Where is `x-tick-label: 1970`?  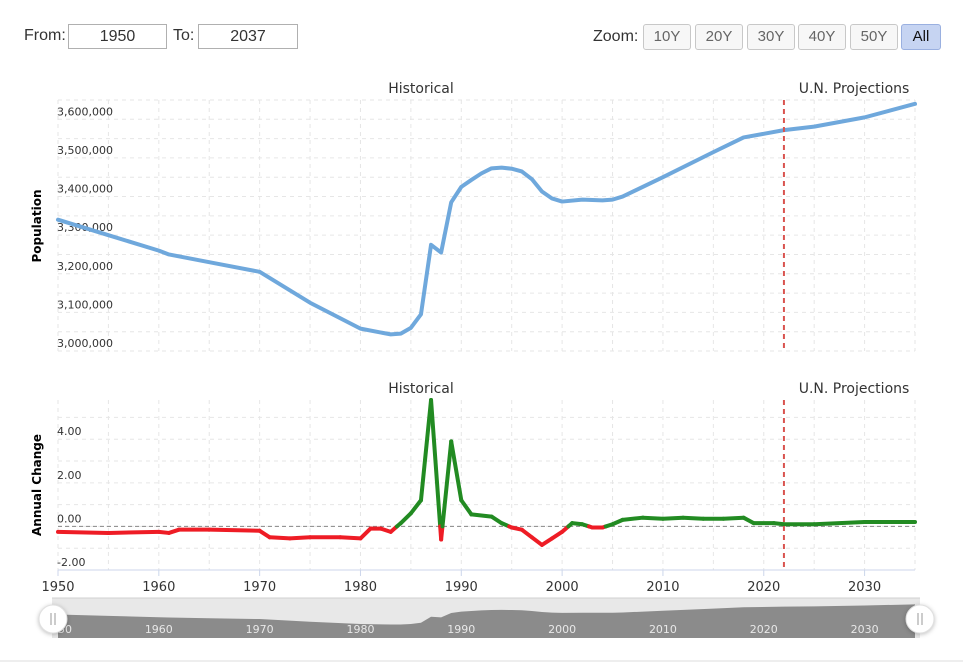
x-tick-label: 1970 is located at coordinates (259, 587).